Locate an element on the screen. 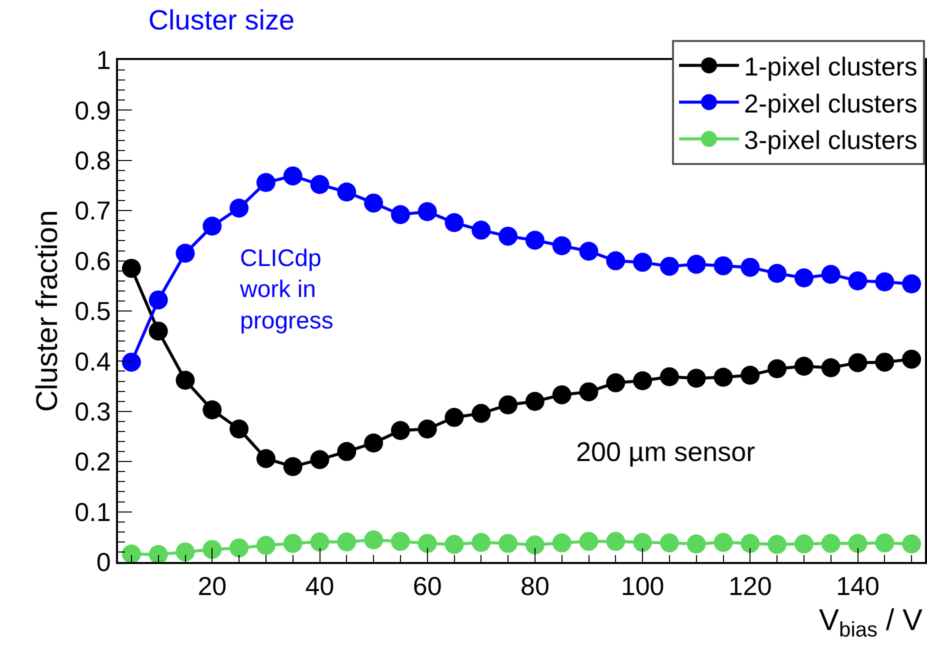 Image resolution: width=927 pixels, height=648 pixels. x-tick-label: 120 is located at coordinates (750, 586).